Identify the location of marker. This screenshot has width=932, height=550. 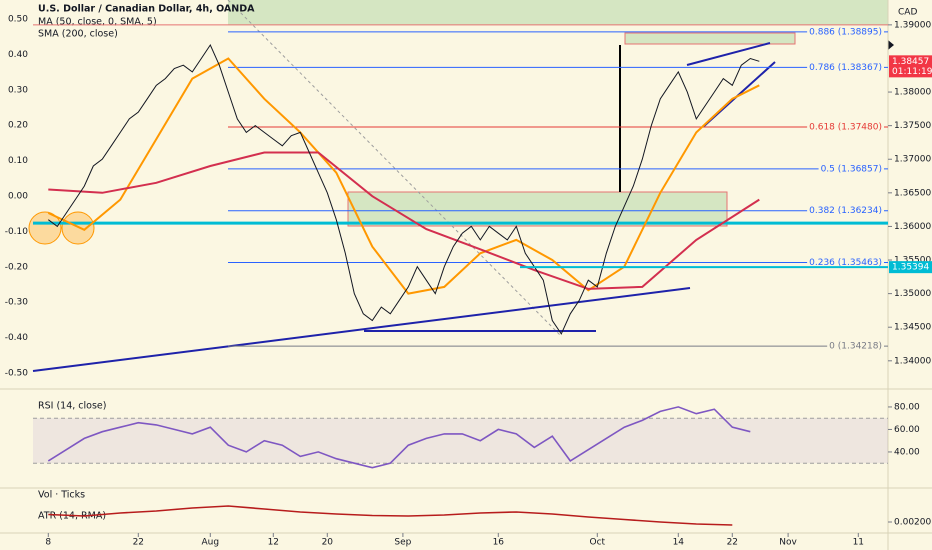
(891, 45).